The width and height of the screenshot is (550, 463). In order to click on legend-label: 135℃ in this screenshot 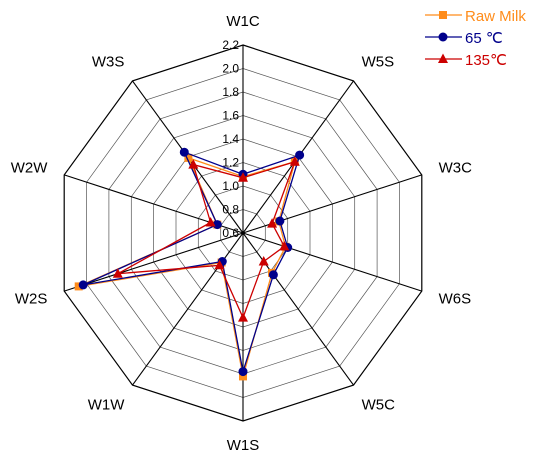, I will do `click(486, 60)`.